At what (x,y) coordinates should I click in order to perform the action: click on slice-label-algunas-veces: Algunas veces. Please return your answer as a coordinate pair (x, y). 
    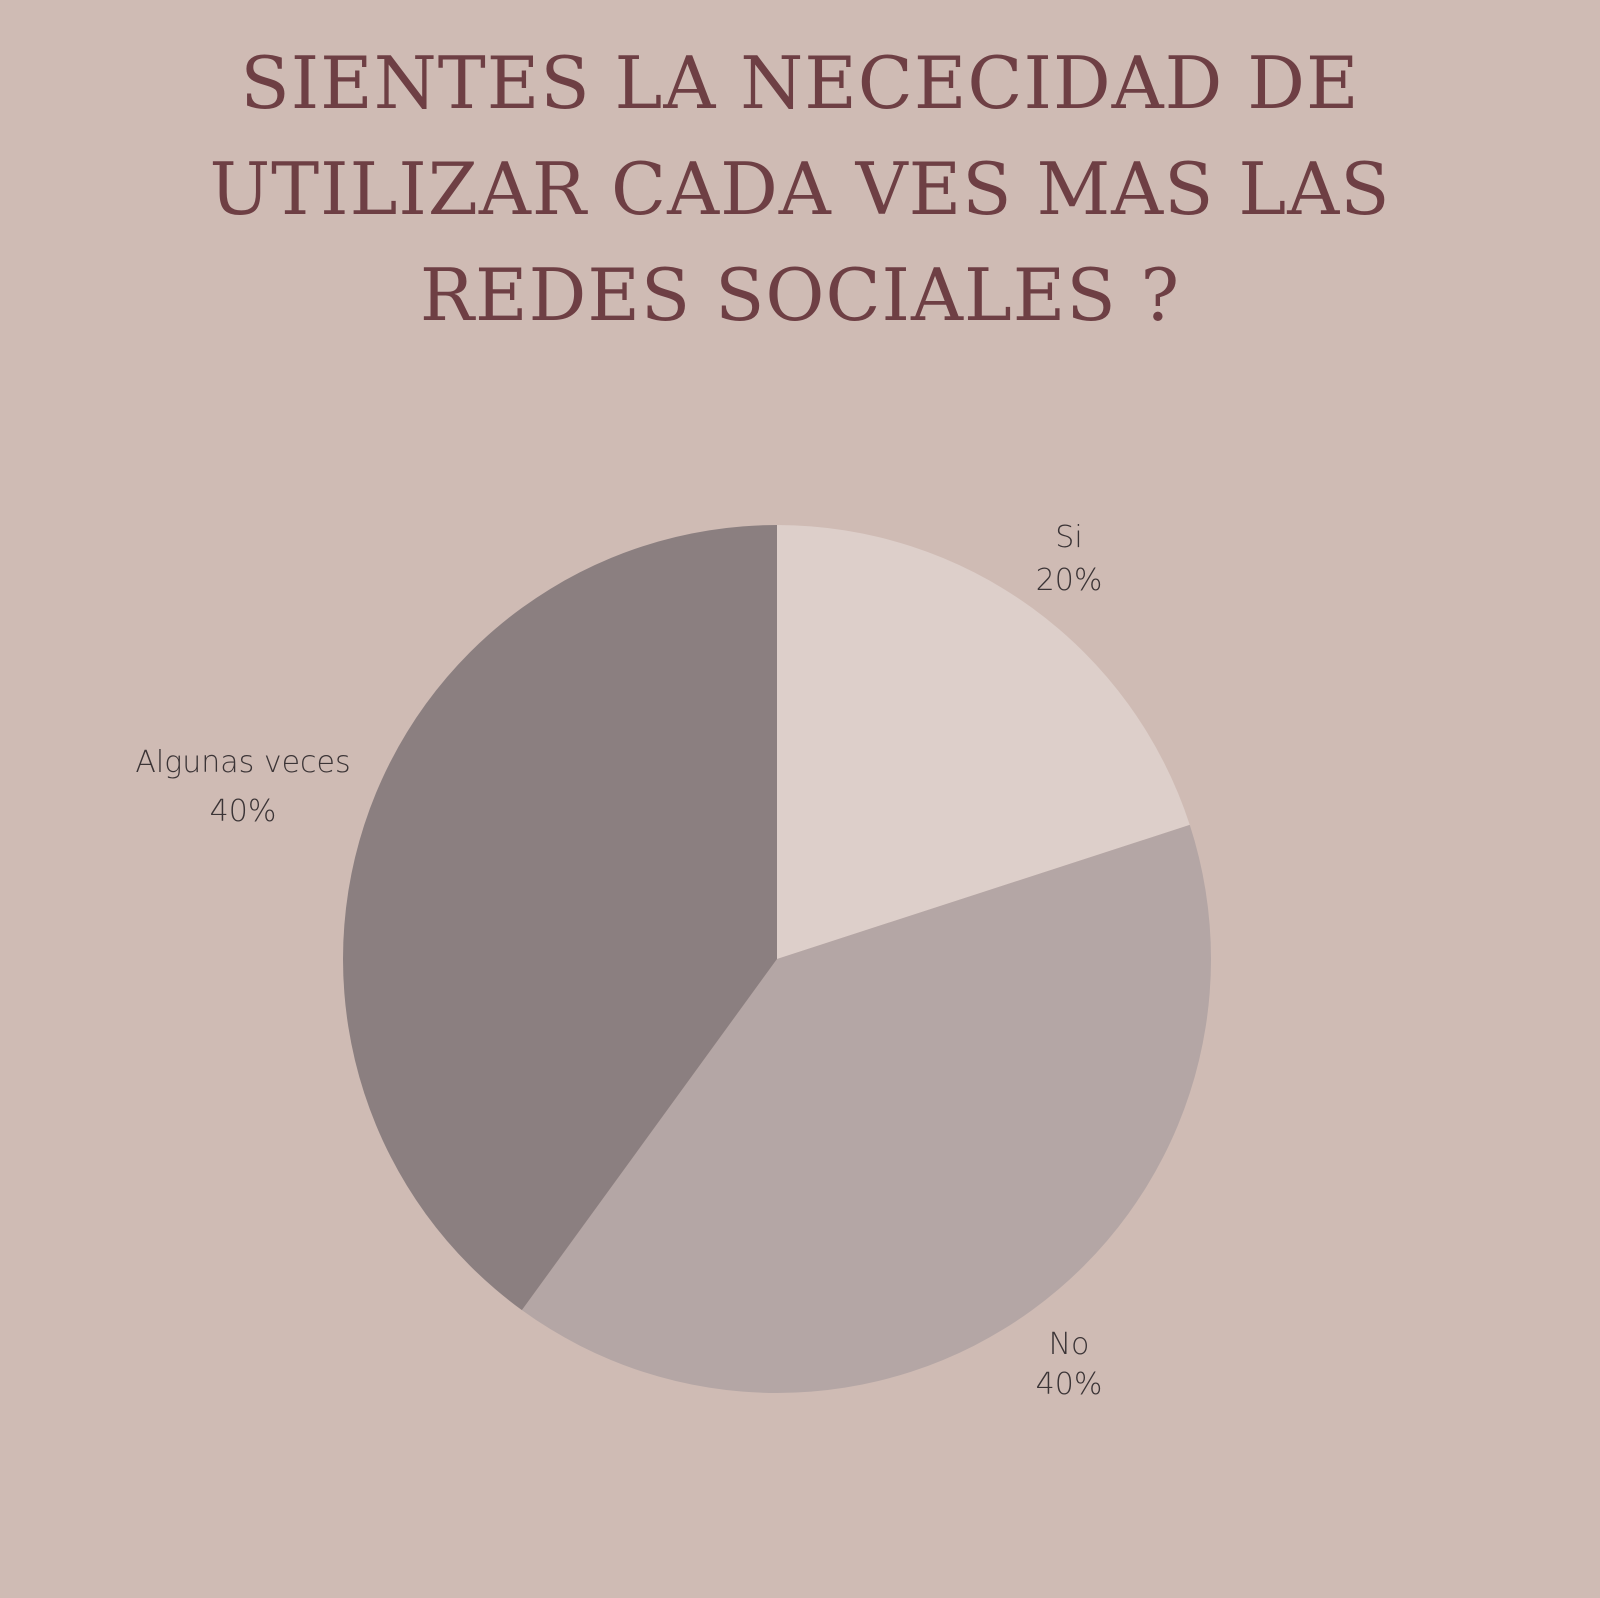
    Looking at the image, I should click on (242, 762).